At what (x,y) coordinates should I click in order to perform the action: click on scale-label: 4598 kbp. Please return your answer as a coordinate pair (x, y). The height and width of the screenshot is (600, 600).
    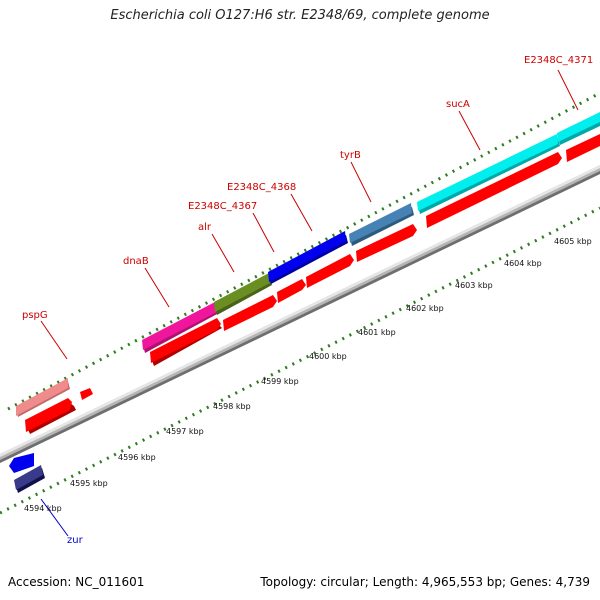
    Looking at the image, I should click on (232, 406).